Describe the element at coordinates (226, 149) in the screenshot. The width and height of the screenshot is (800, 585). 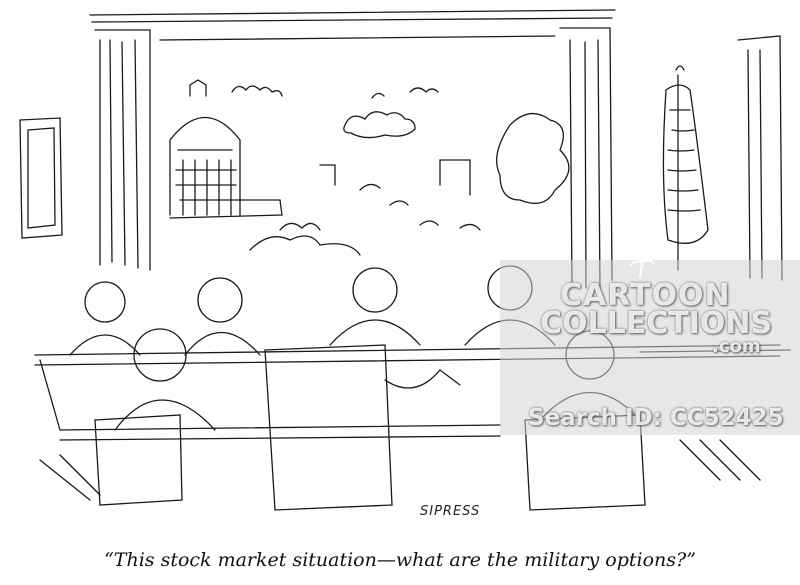
I see `capitol-dome` at that location.